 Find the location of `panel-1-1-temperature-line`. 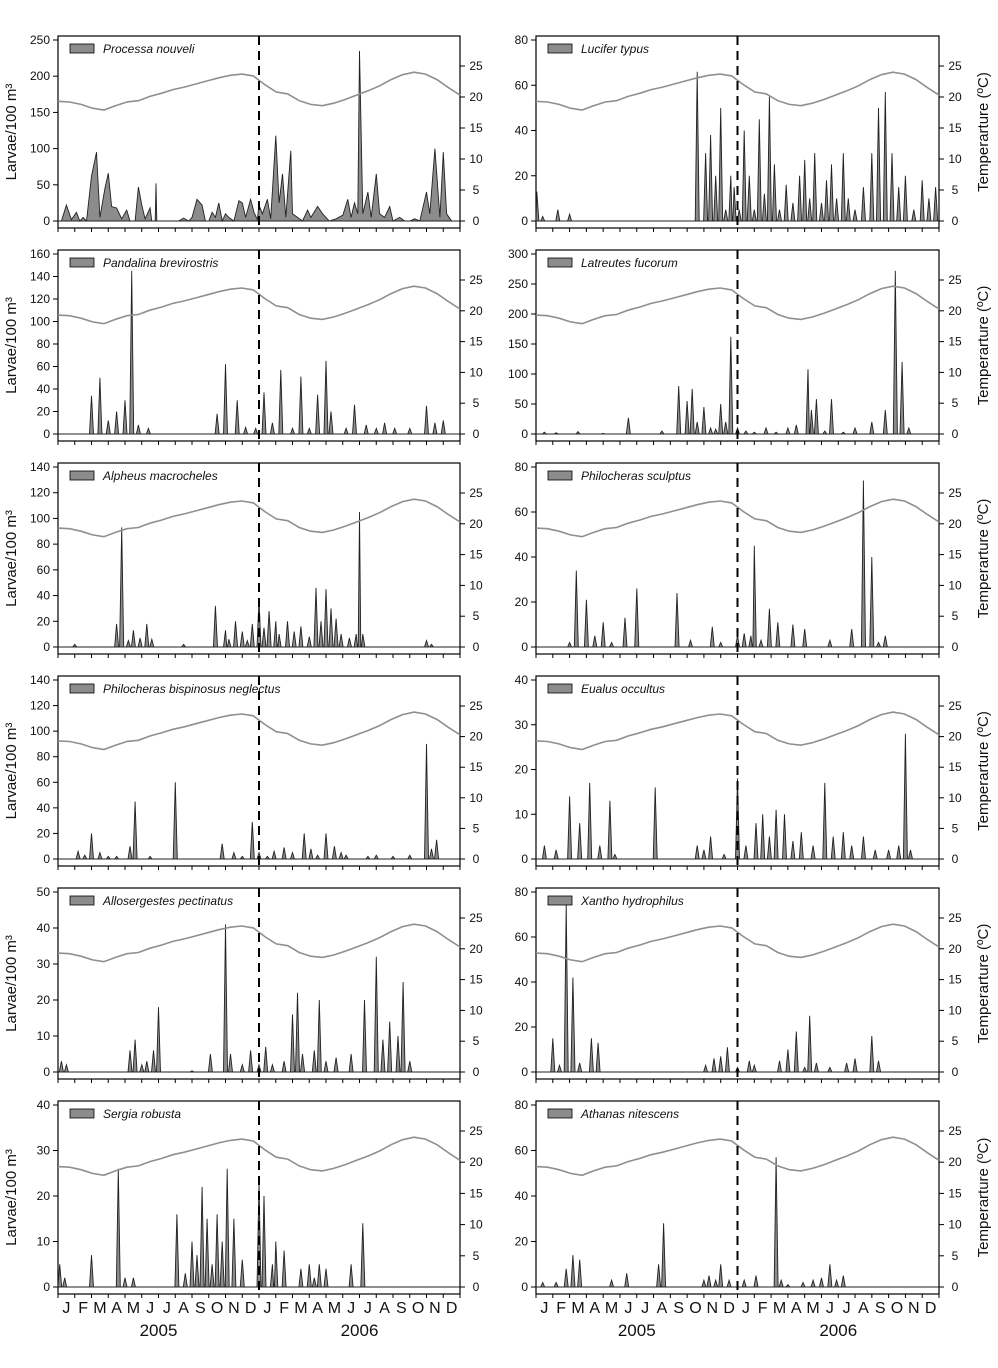

panel-1-1-temperature-line is located at coordinates (737, 305).